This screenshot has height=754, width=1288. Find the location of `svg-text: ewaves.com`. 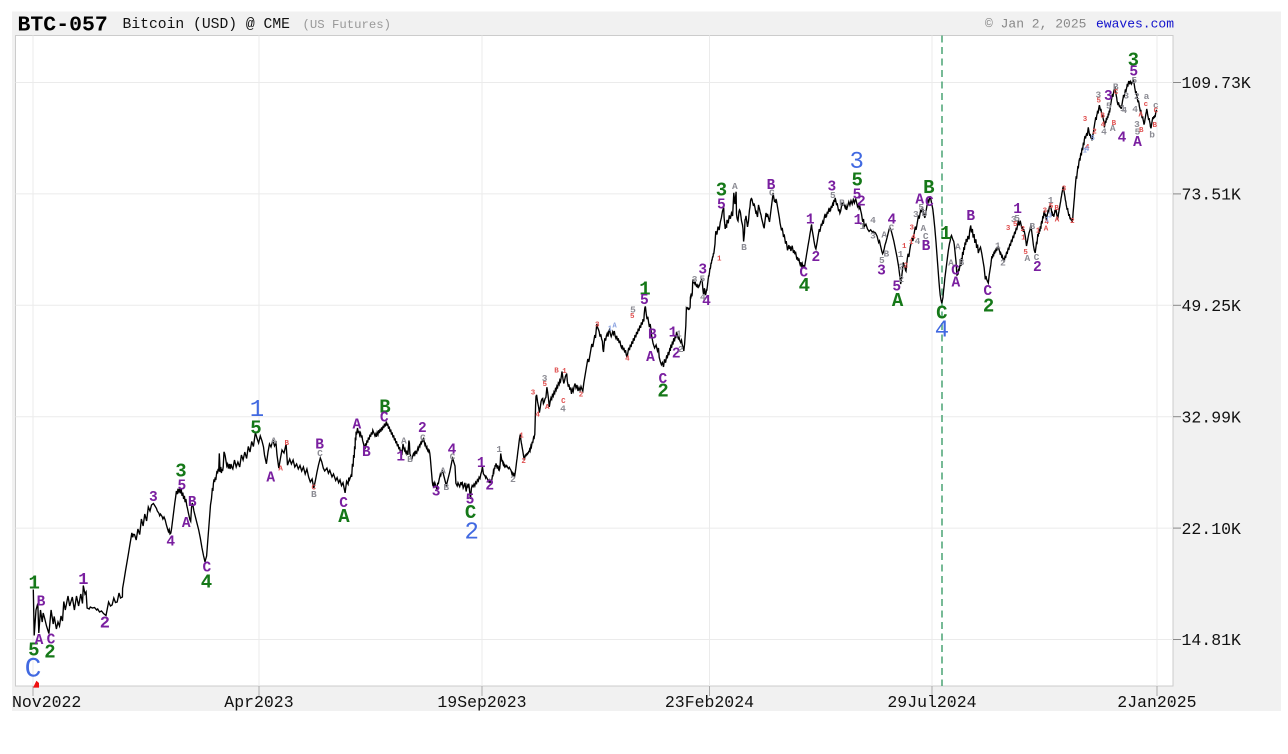

svg-text: ewaves.com is located at coordinates (1135, 24).